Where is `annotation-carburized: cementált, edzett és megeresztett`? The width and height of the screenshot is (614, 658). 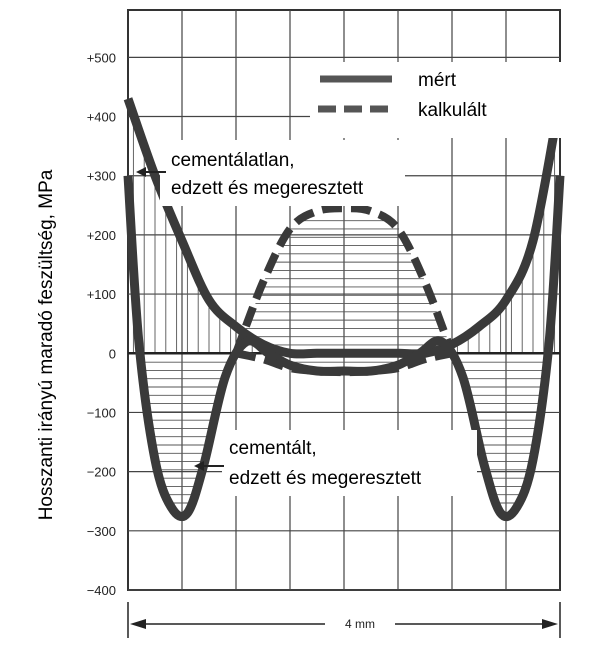 annotation-carburized: cementált, edzett és megeresztett is located at coordinates (335, 463).